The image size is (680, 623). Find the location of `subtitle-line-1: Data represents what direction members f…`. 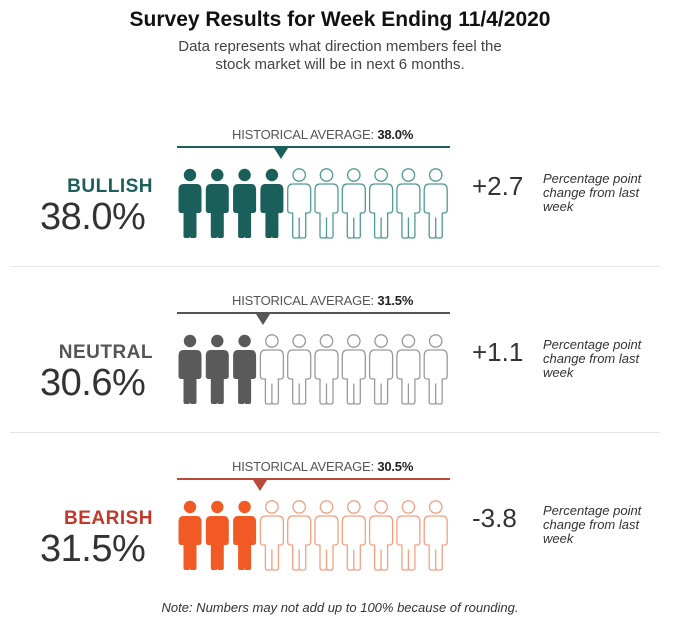

subtitle-line-1: Data represents what direction members f… is located at coordinates (340, 46).